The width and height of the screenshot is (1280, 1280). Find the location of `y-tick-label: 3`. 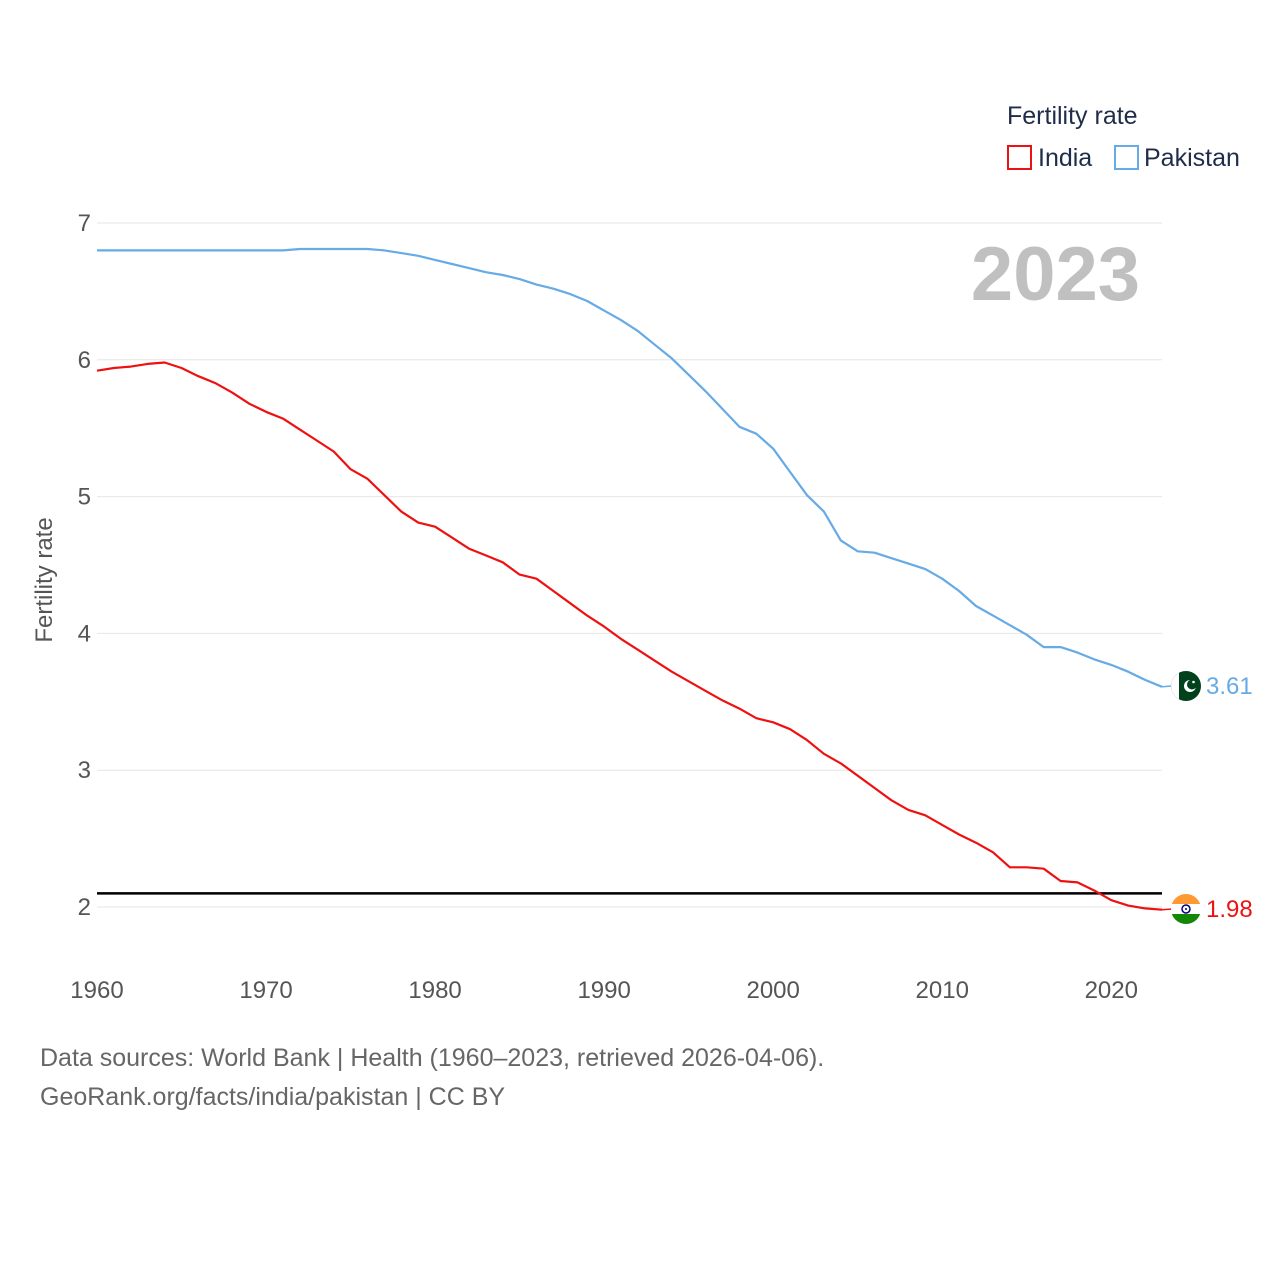

y-tick-label: 3 is located at coordinates (84, 770).